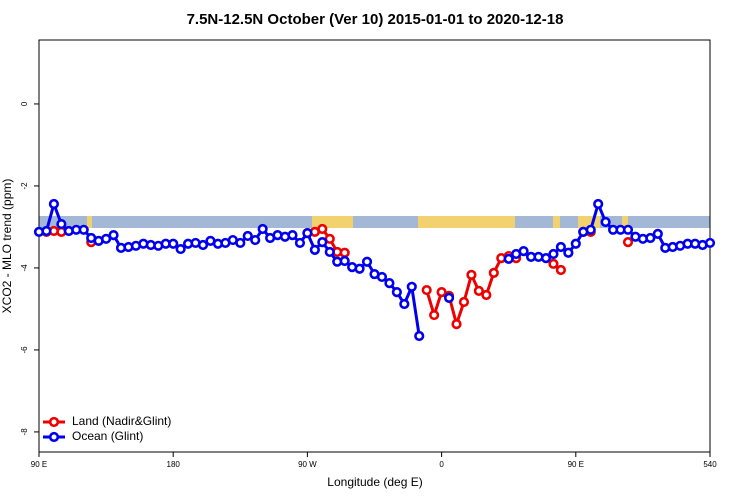 The height and width of the screenshot is (500, 750). I want to click on ocean-band, so click(374, 222).